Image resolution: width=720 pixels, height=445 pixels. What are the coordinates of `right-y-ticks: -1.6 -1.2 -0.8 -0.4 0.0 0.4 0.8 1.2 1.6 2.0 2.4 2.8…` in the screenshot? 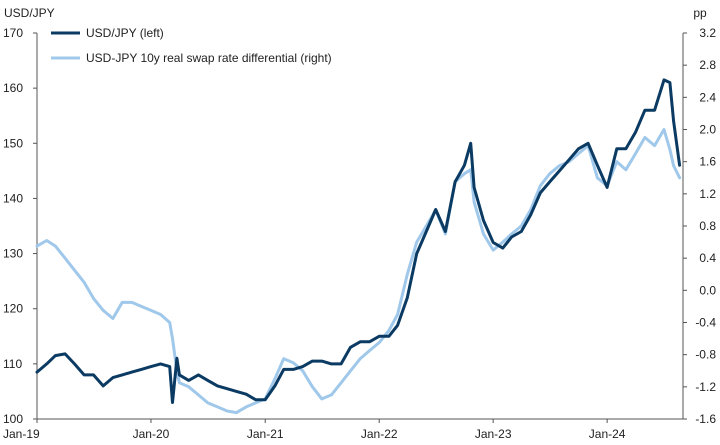 It's located at (699, 226).